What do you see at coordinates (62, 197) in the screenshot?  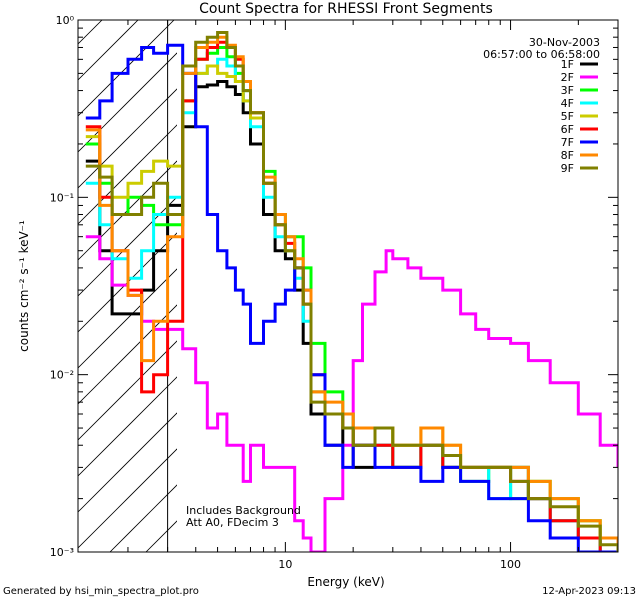 I see `y-tick-label: 10⁻¹` at bounding box center [62, 197].